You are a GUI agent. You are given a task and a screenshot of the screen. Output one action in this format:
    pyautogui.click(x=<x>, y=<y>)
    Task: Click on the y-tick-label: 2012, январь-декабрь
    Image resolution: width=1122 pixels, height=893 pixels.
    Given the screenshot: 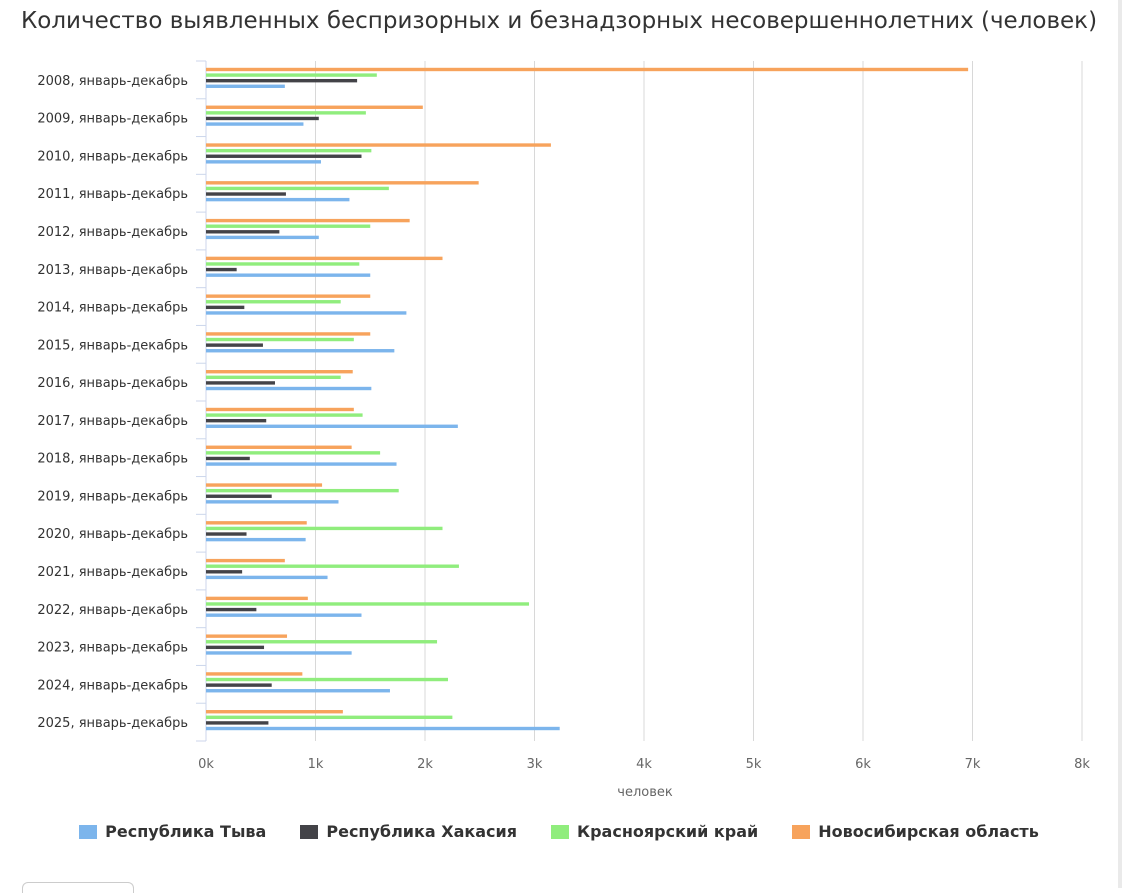 What is the action you would take?
    pyautogui.click(x=112, y=232)
    